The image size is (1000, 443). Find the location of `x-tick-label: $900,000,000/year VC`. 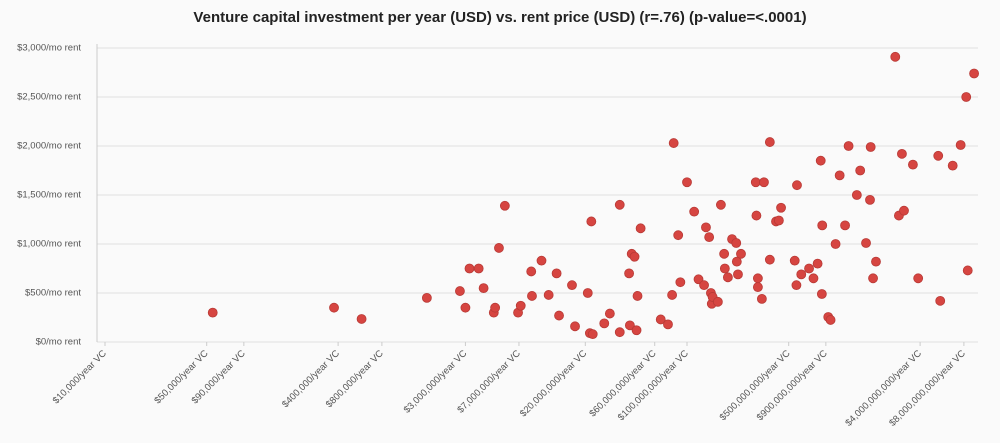

x-tick-label: $900,000,000/year VC is located at coordinates (792, 385).